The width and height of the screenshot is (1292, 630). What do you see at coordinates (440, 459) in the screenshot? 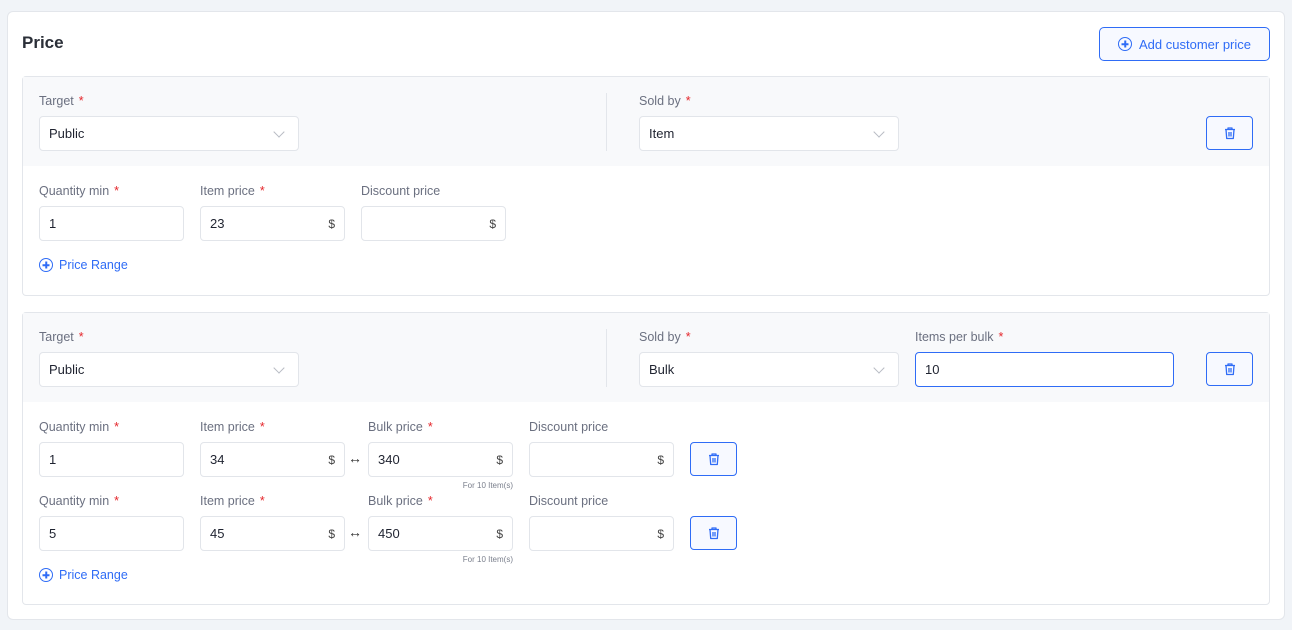
I see `bulk-price-input: 340 $` at bounding box center [440, 459].